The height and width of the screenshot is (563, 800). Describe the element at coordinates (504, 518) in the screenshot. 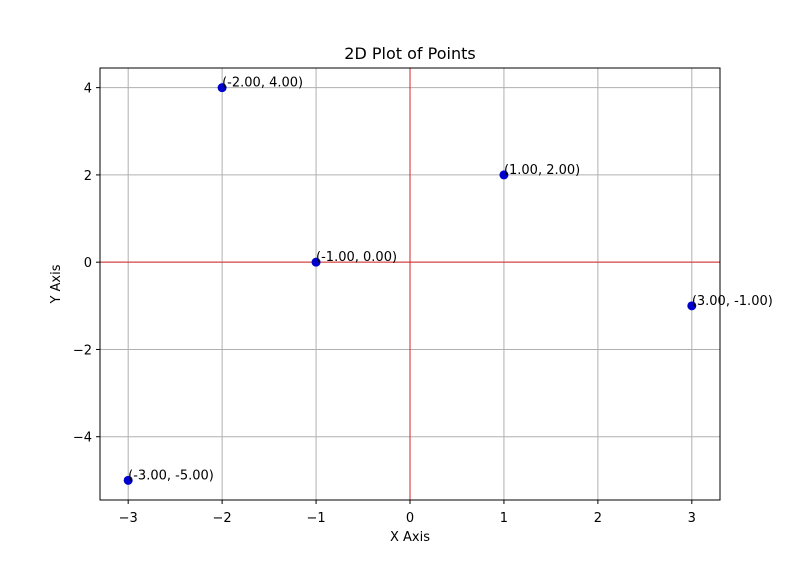

I see `x-tick-label: 1` at that location.